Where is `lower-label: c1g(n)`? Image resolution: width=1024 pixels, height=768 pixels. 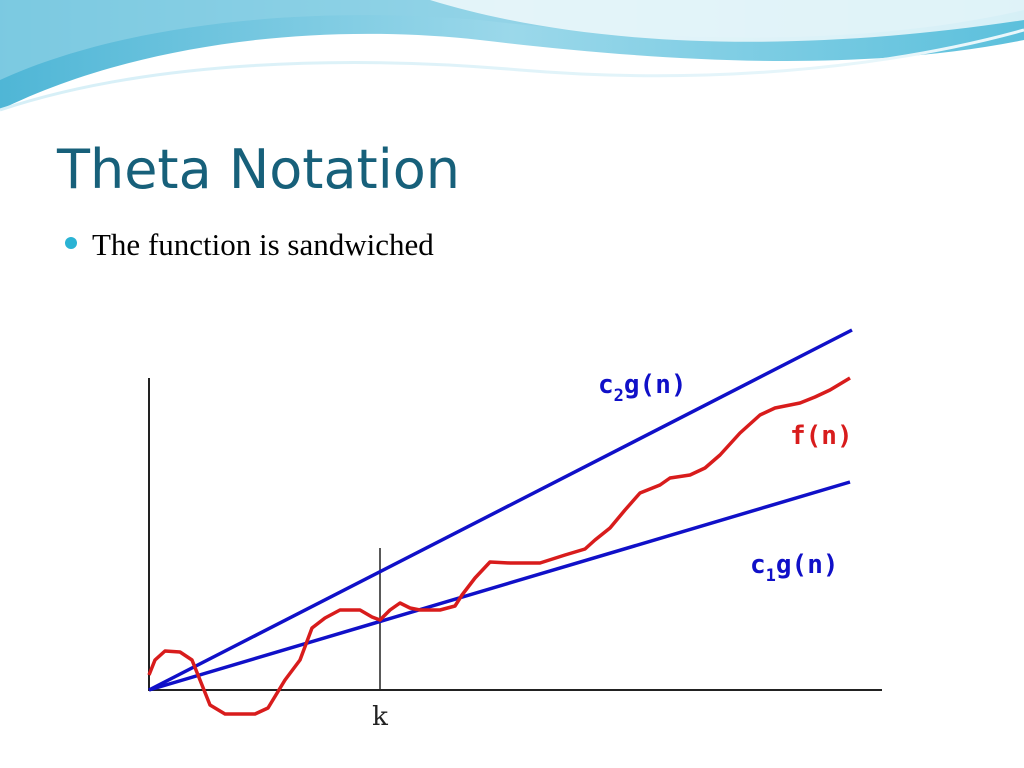 lower-label: c1g(n) is located at coordinates (794, 568).